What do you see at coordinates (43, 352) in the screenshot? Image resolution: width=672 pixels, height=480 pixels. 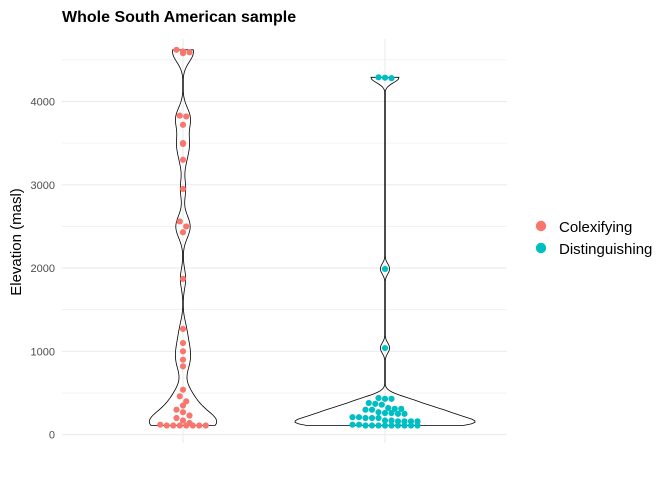 I see `y-tick-label: 1000` at bounding box center [43, 352].